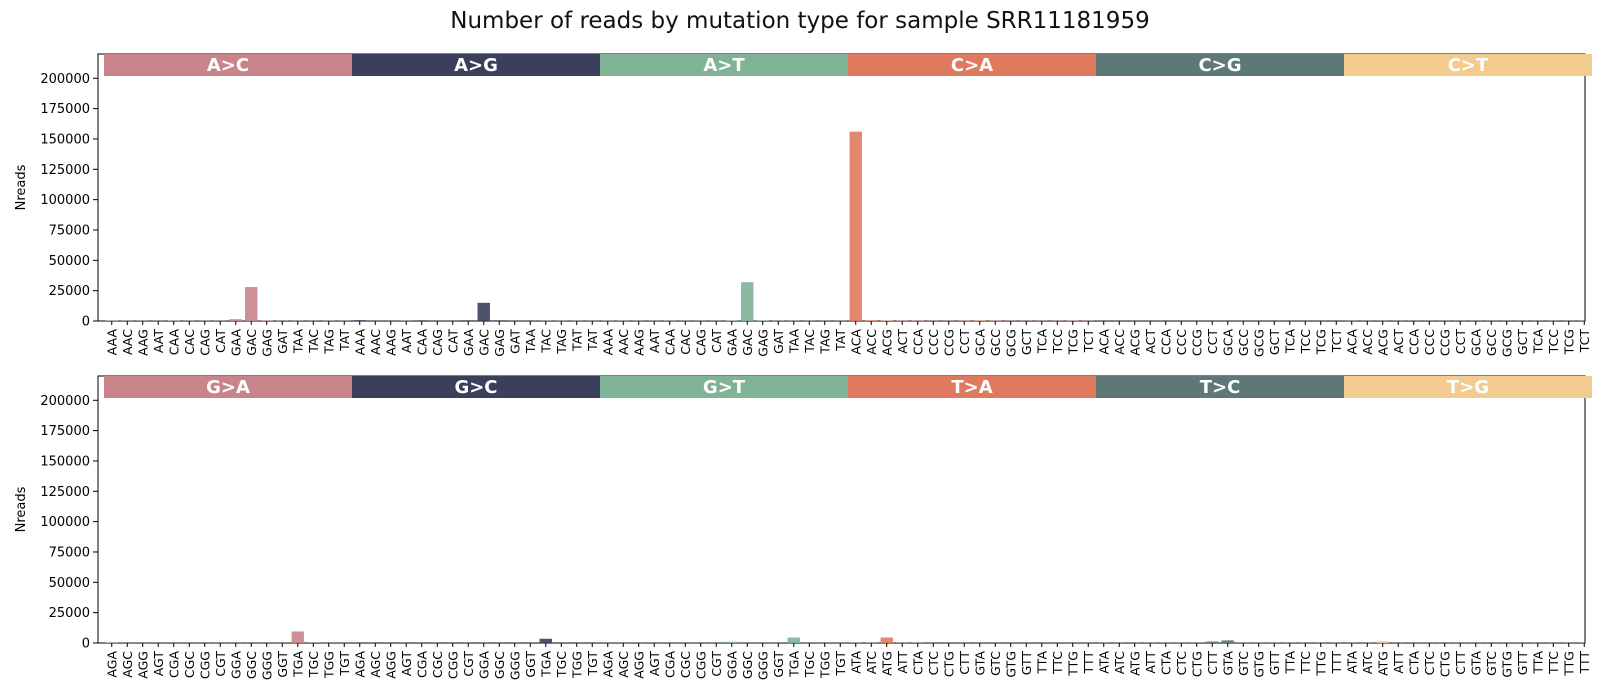 This screenshot has height=700, width=1600. I want to click on x-tick-label: GTA, so click(979, 663).